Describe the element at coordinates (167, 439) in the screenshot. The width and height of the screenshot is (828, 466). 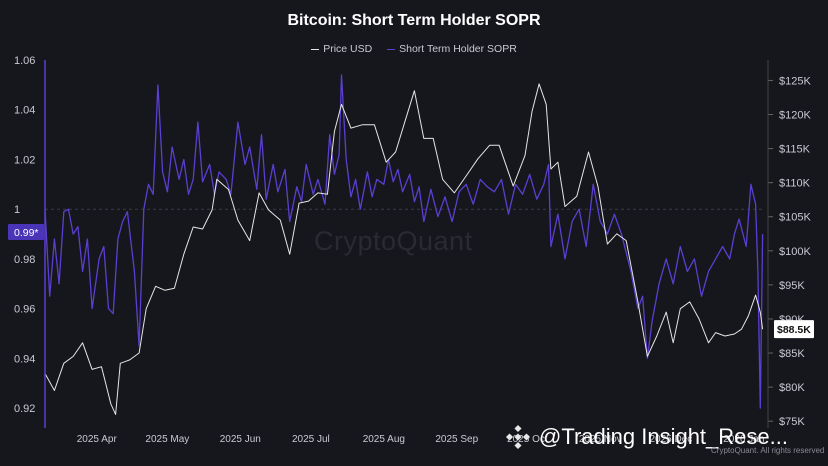
I see `x-tick-label: 2025 May` at that location.